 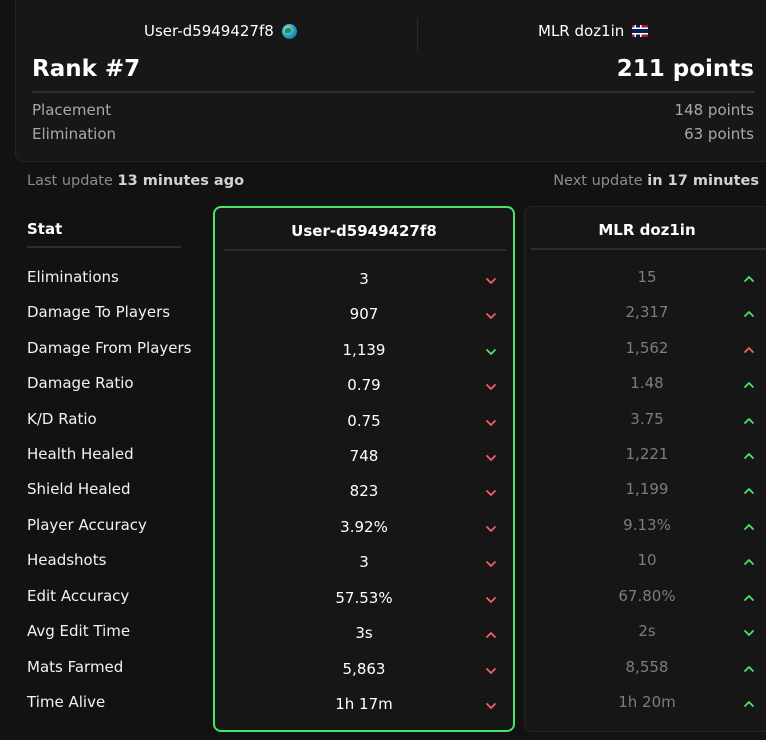 What do you see at coordinates (364, 633) in the screenshot?
I see `user-stat-value: 3s` at bounding box center [364, 633].